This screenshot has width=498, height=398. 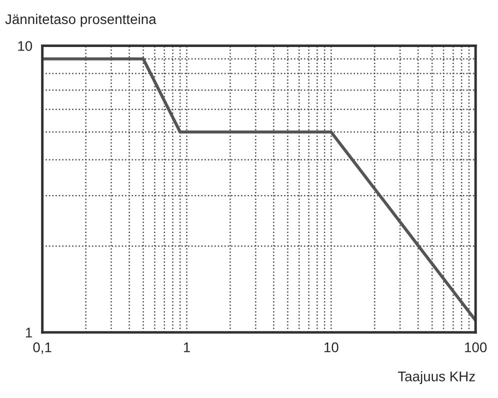 I want to click on x-tick-label: 100, so click(x=476, y=347).